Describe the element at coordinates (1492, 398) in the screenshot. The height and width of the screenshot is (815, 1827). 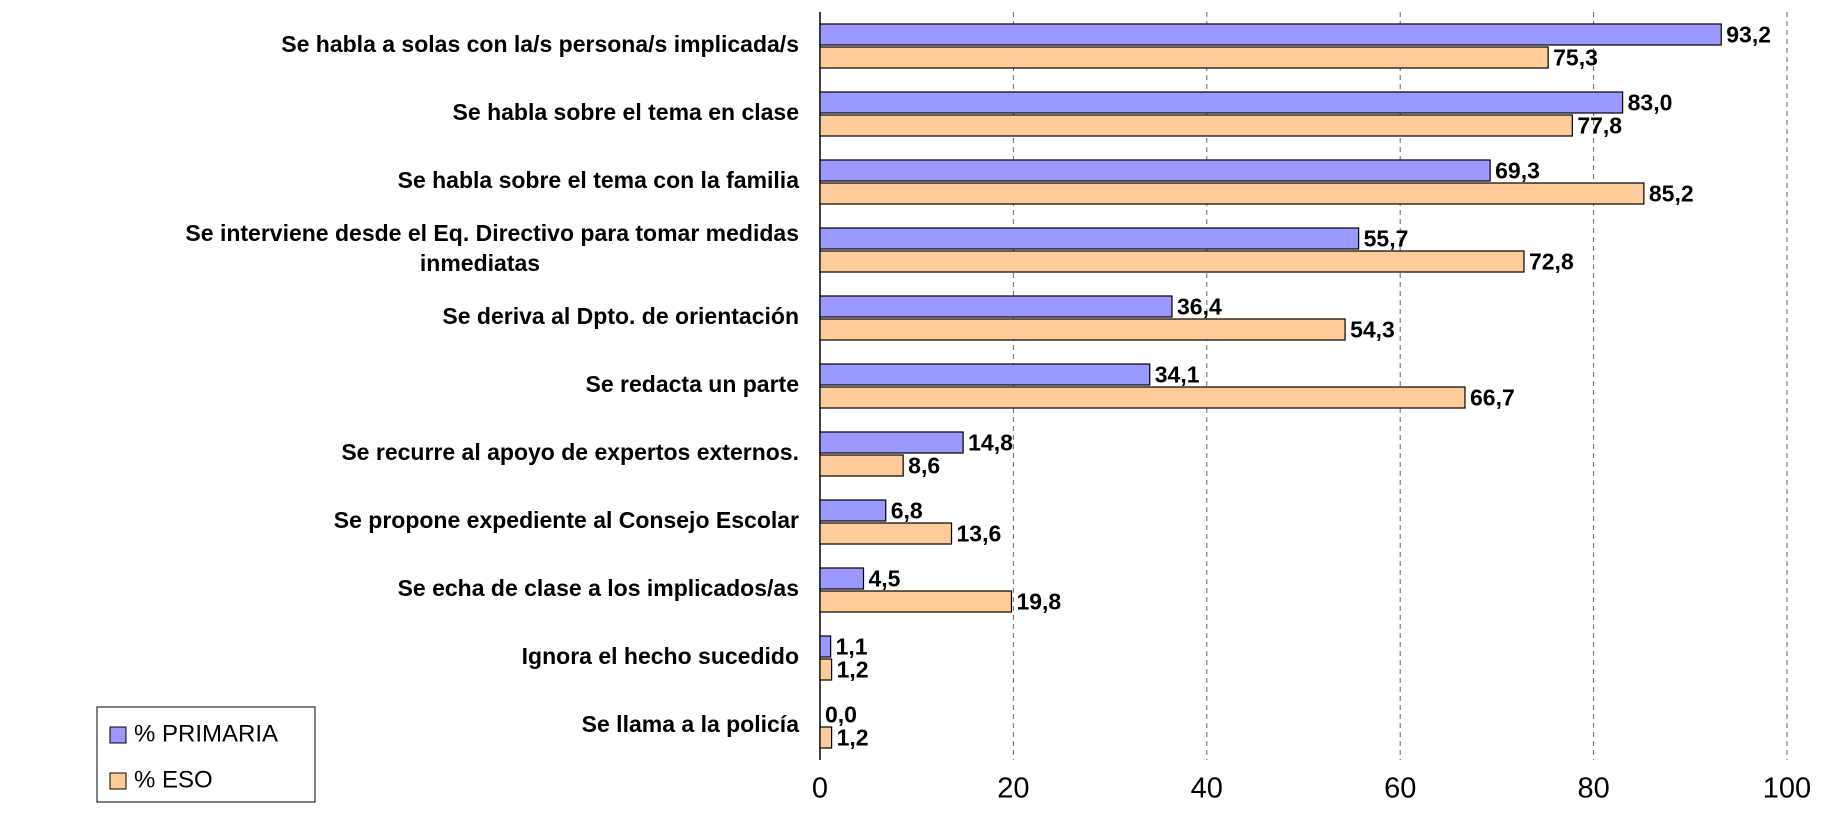
I see `value-label: 66,7` at that location.